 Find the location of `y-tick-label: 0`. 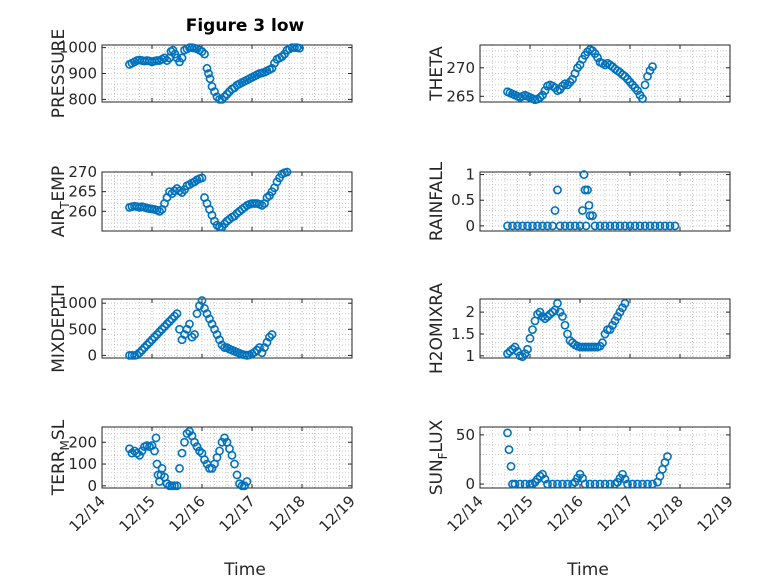

y-tick-label: 0 is located at coordinates (470, 226).